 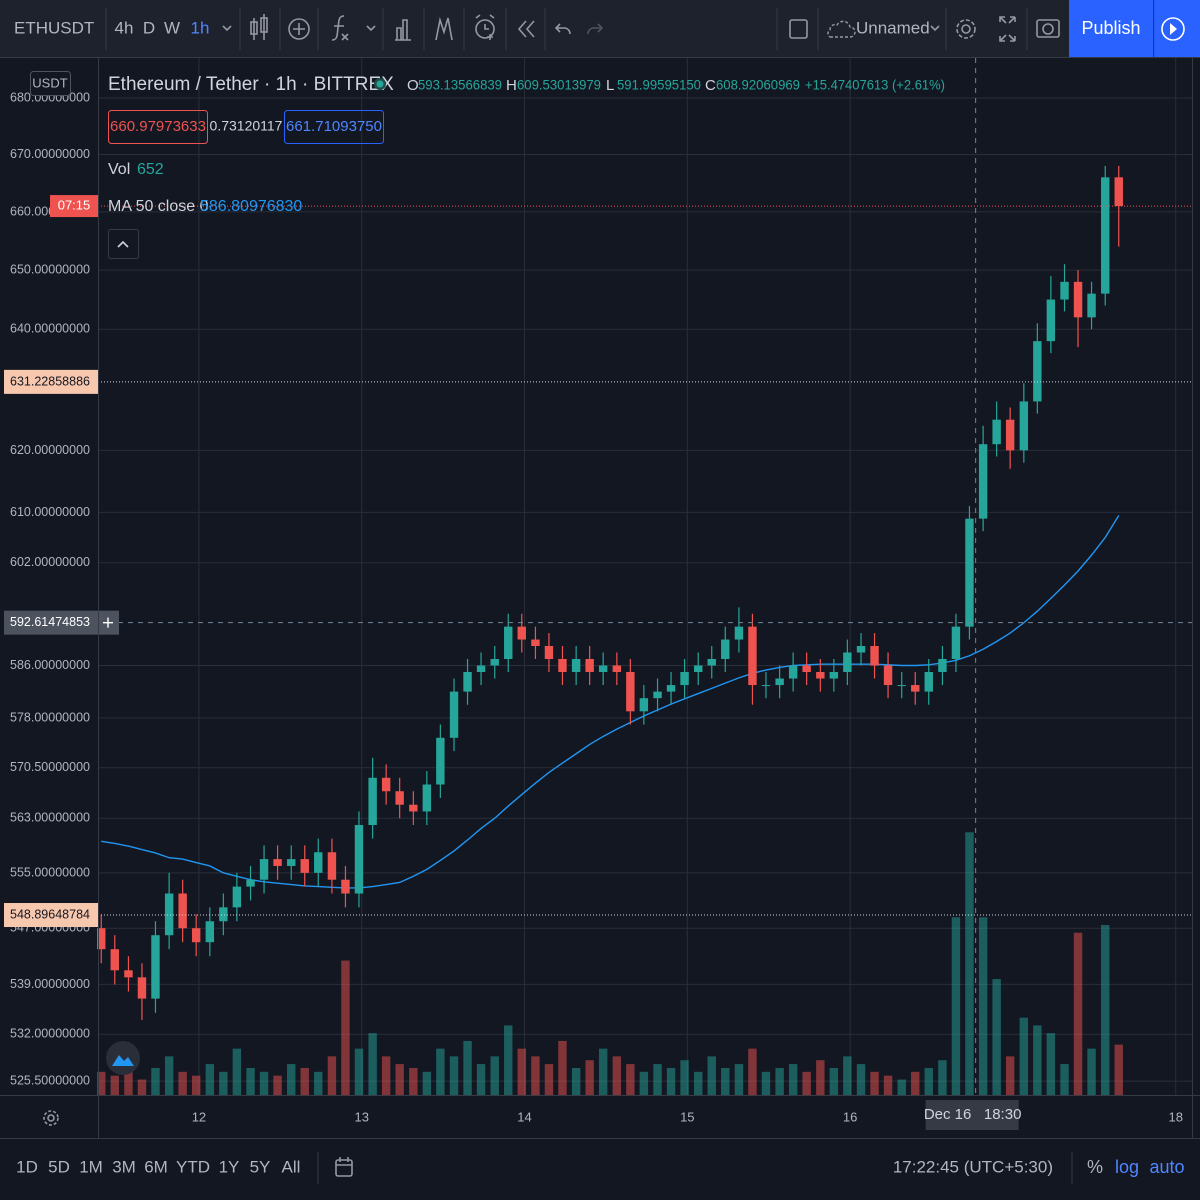 I want to click on time-axis-settings-icon, so click(x=51, y=1118).